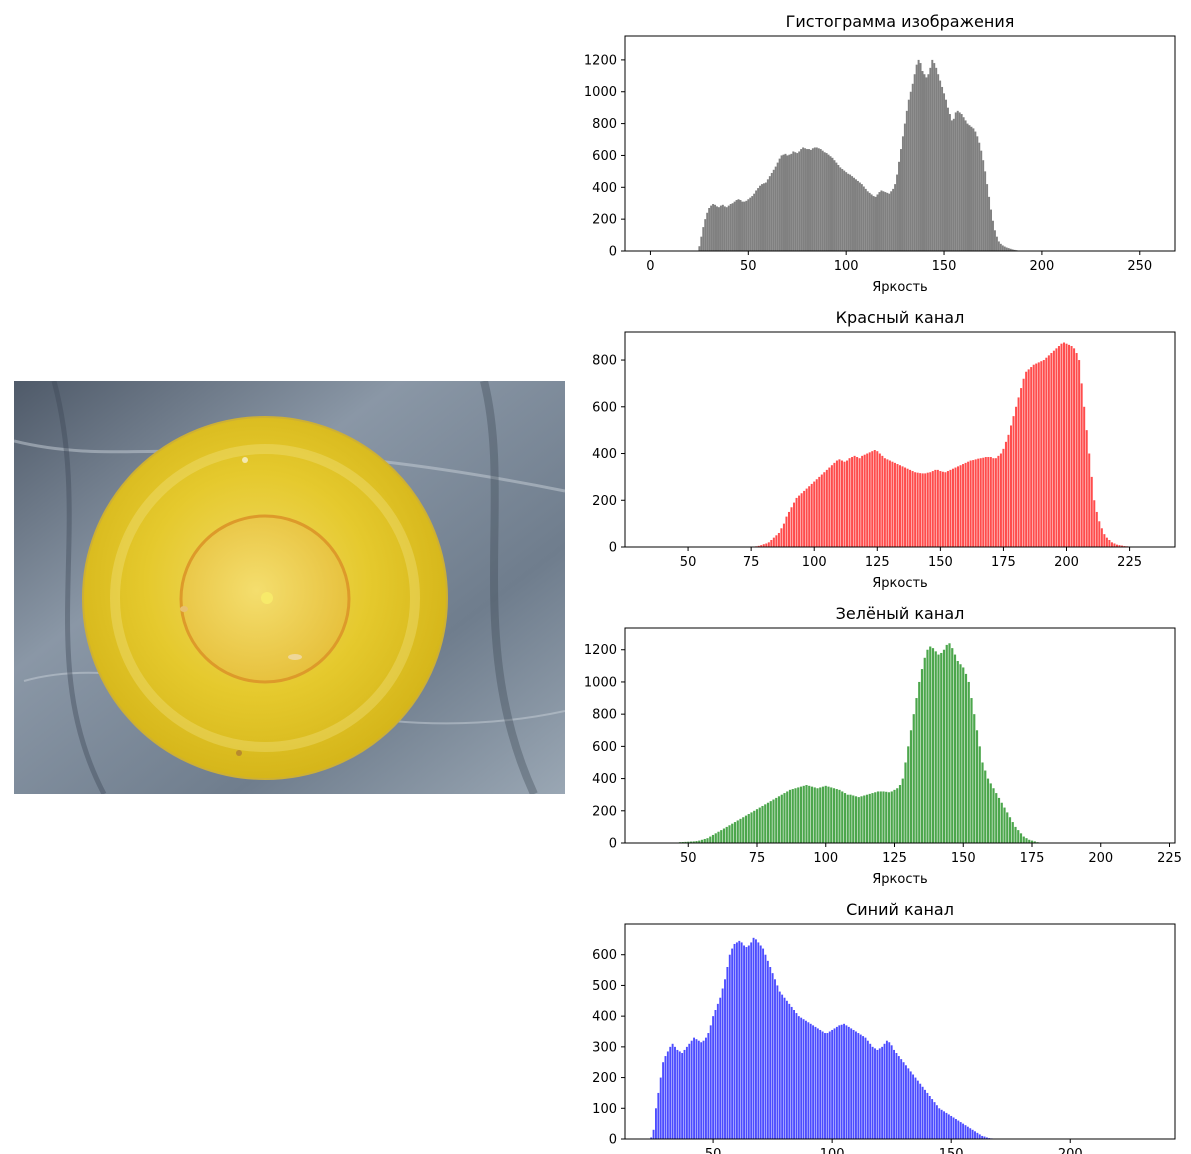 This screenshot has height=1154, width=1191. What do you see at coordinates (942, 445) in the screenshot?
I see `histogram-bars` at bounding box center [942, 445].